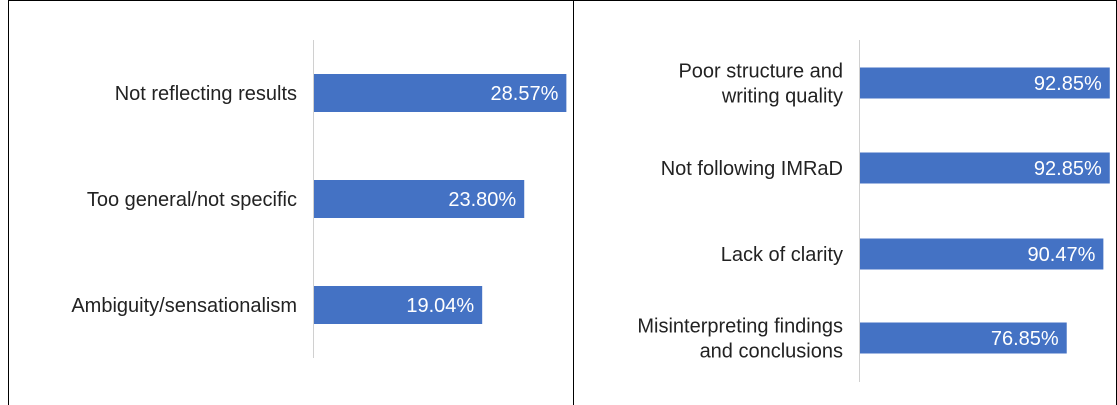  What do you see at coordinates (740, 339) in the screenshot?
I see `category-label: Misinterpreting findings and conclusions` at bounding box center [740, 339].